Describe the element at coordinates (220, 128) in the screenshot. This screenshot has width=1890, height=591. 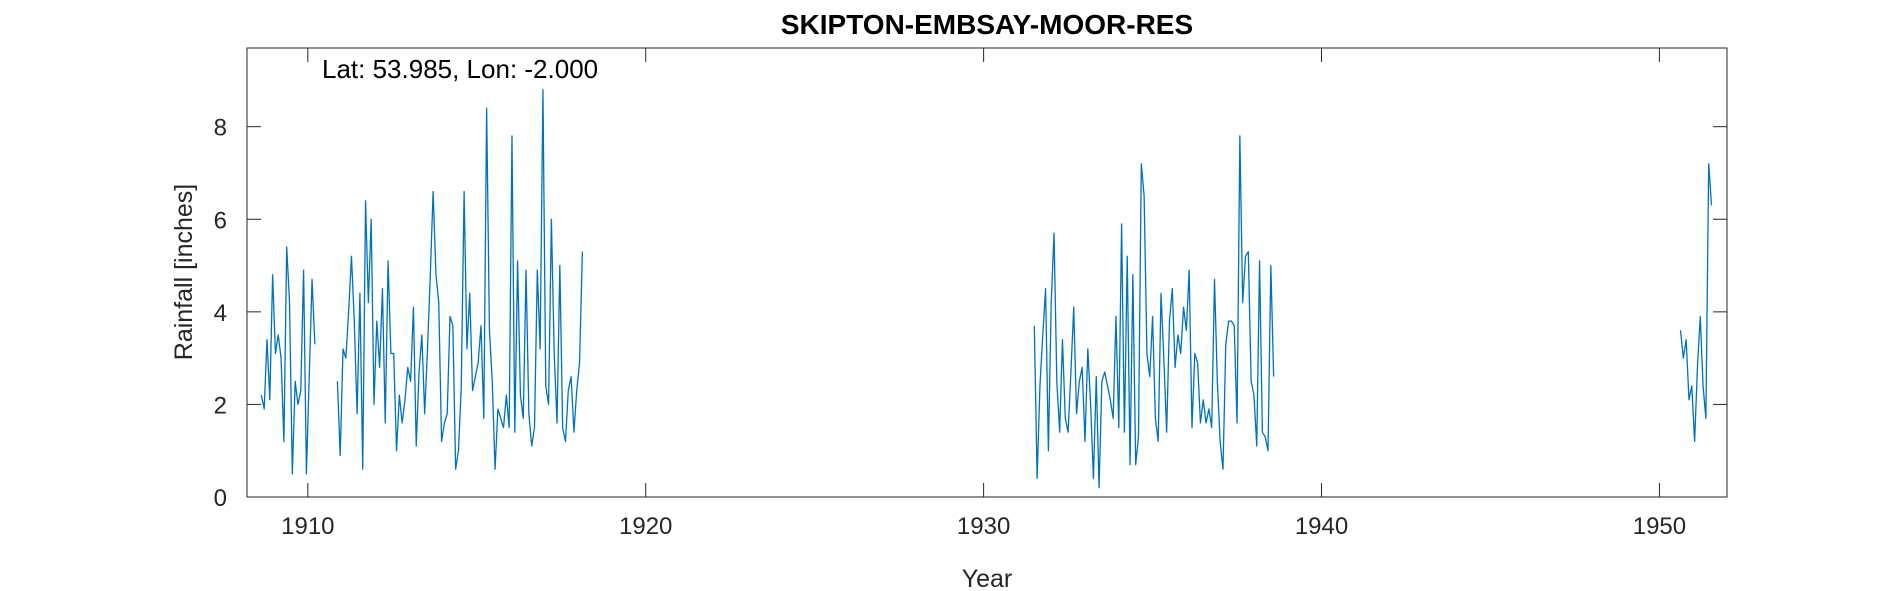
I see `y-tick-label: 8` at that location.